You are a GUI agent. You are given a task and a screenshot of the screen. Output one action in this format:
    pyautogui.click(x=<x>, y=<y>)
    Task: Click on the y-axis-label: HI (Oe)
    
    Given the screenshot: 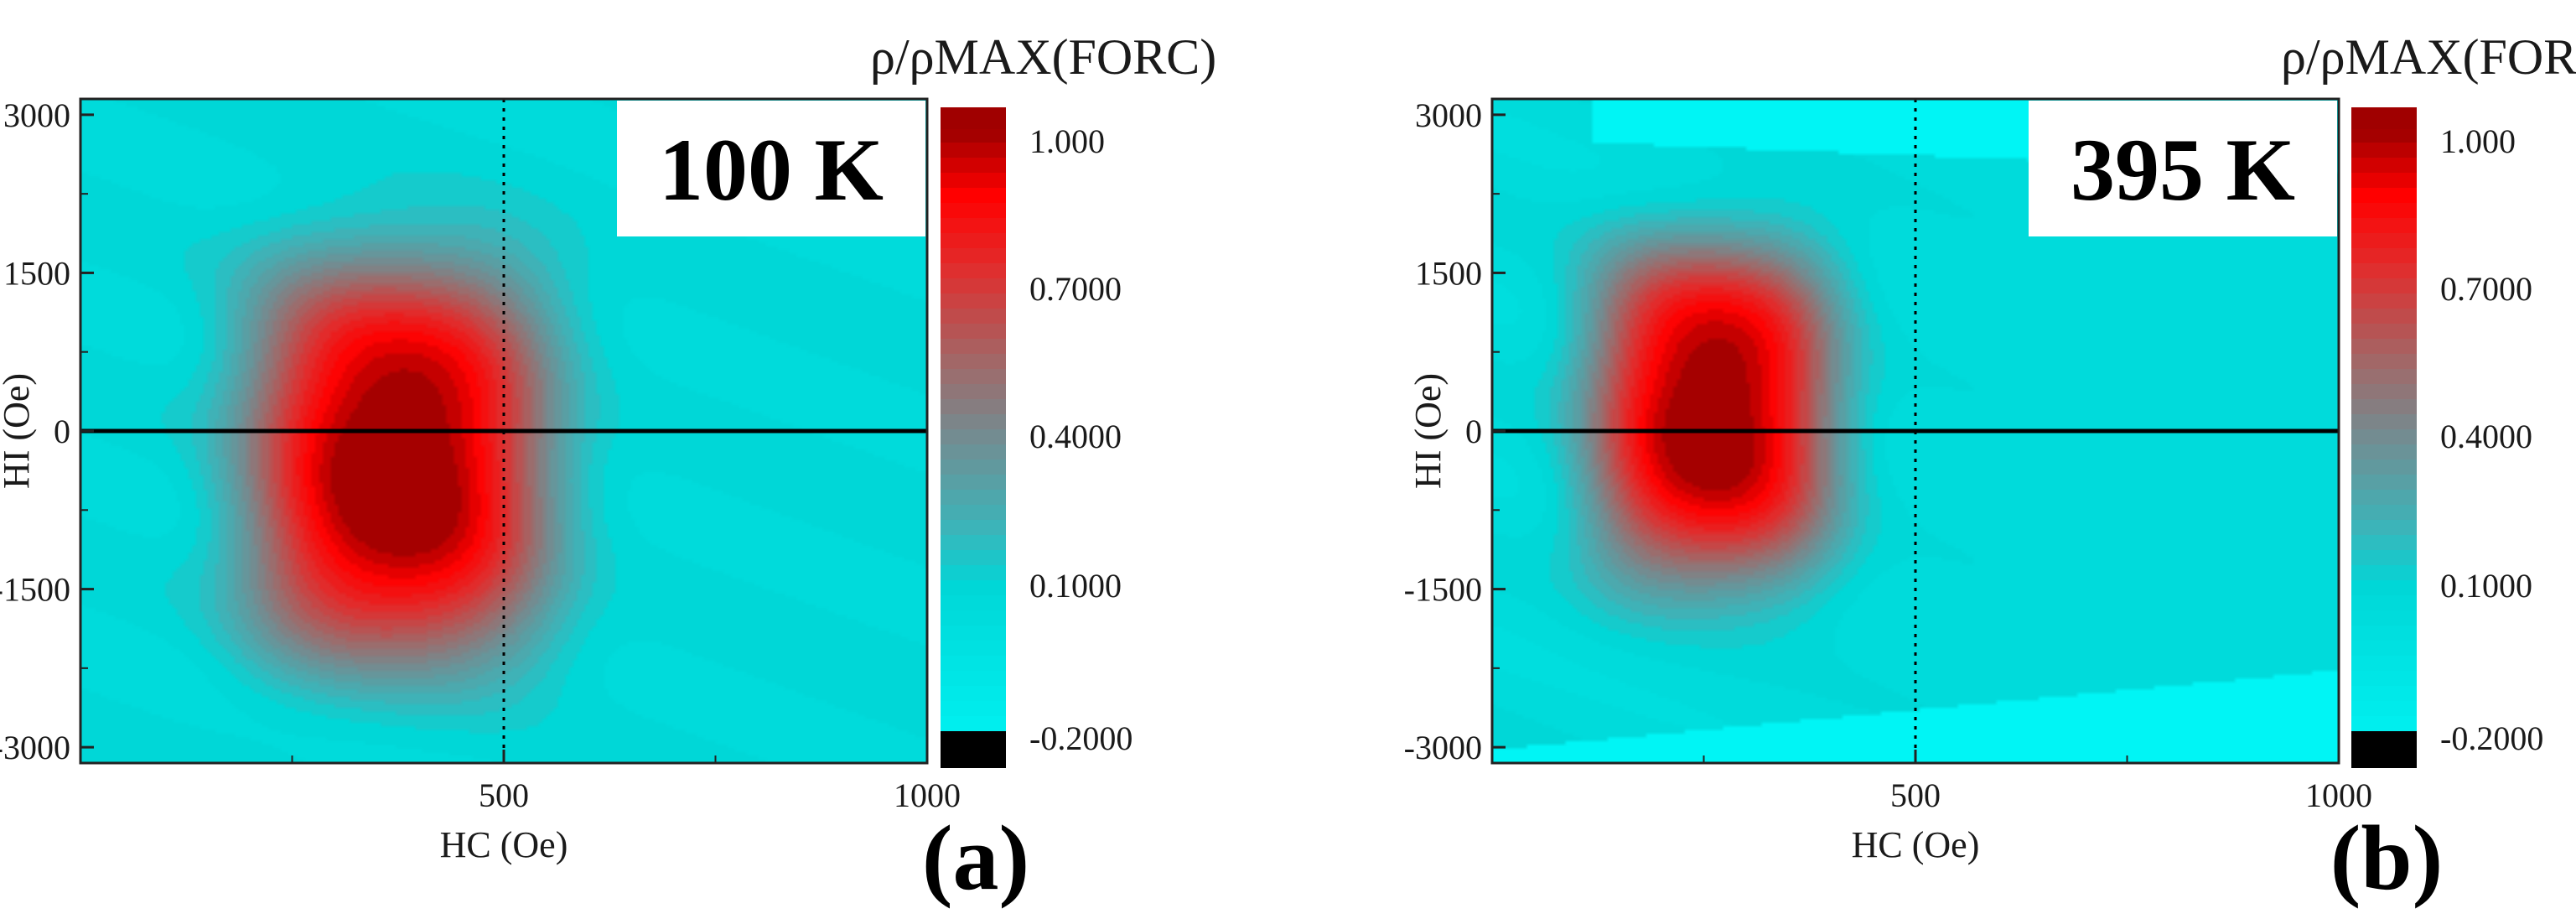 What is the action you would take?
    pyautogui.click(x=18, y=431)
    